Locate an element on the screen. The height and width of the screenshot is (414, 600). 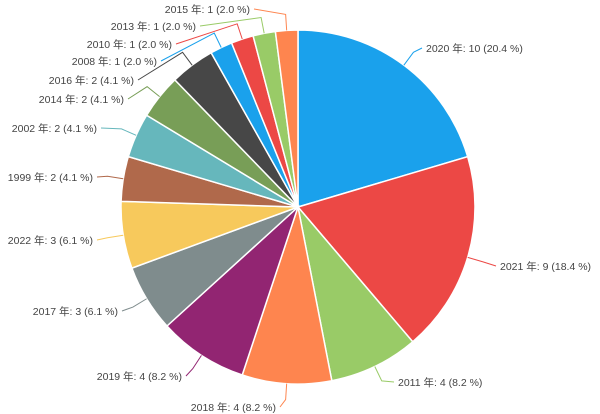
pie-slice-2019 is located at coordinates (232, 290).